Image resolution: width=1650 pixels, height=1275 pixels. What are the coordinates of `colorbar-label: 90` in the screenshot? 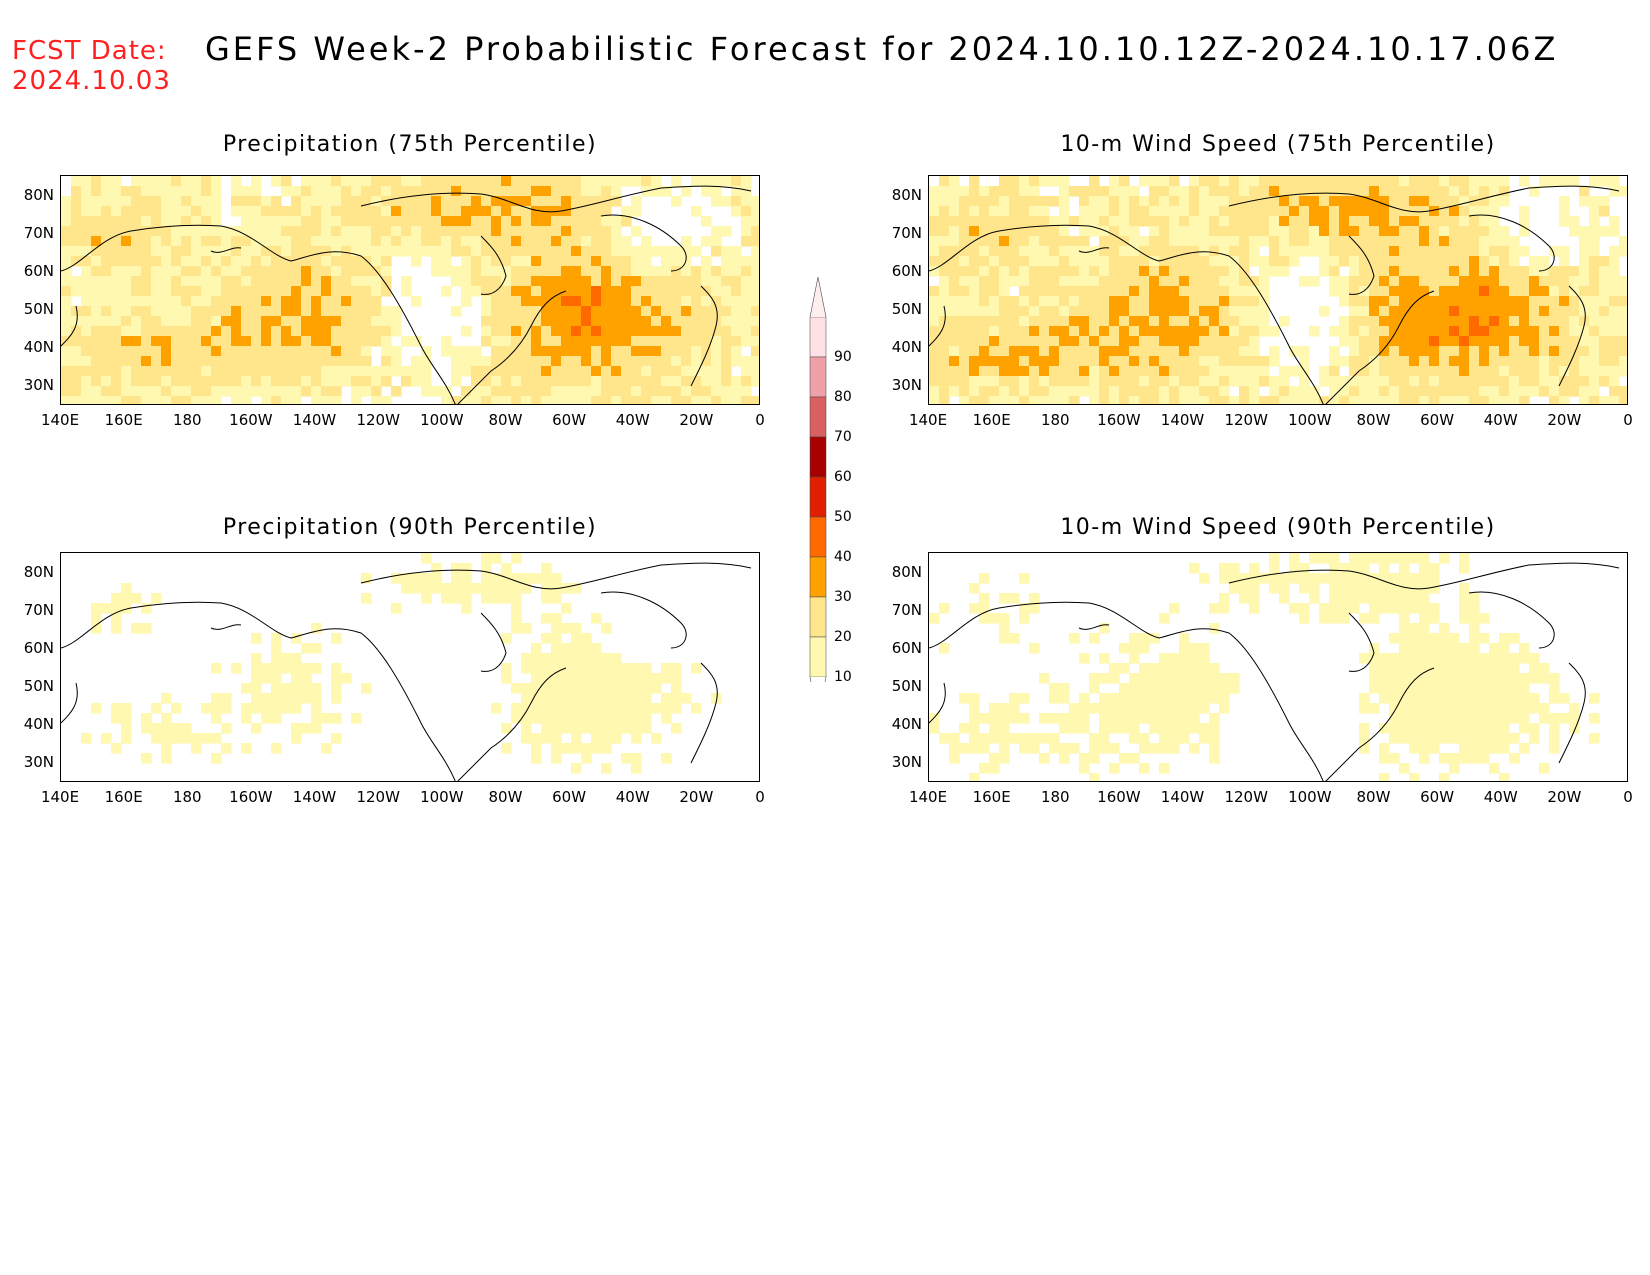 It's located at (843, 357).